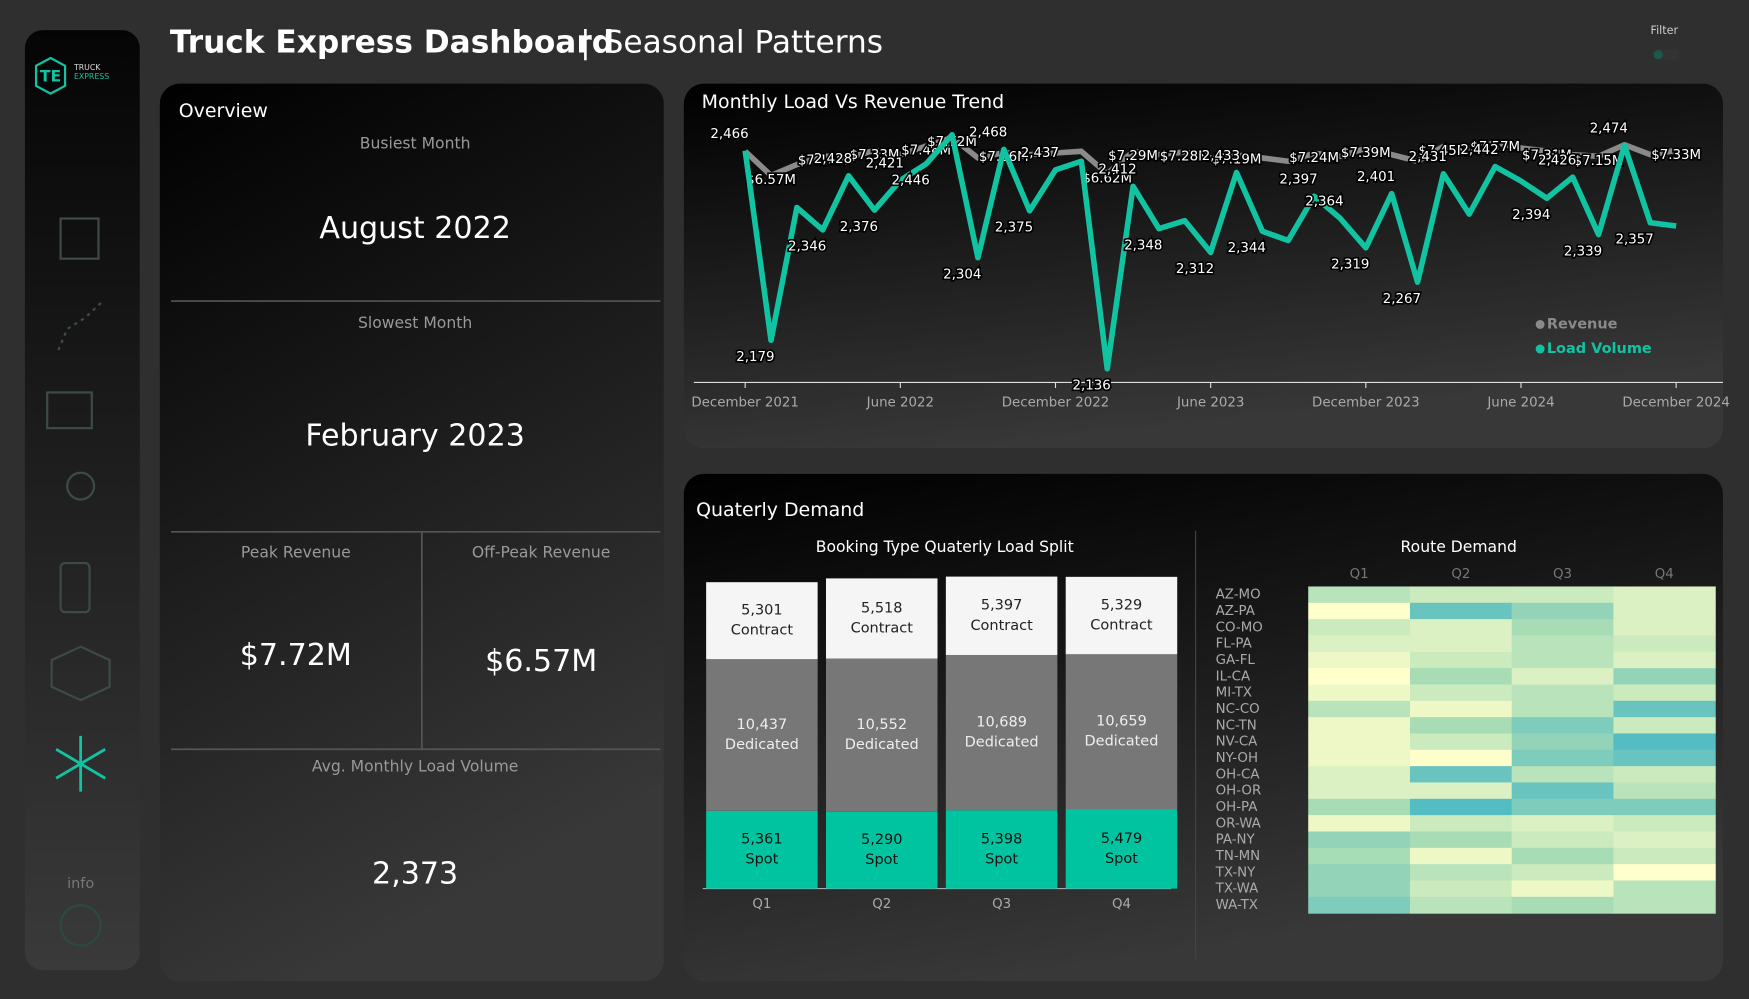 The width and height of the screenshot is (1749, 999). I want to click on row-label: AZ-MO, so click(1238, 595).